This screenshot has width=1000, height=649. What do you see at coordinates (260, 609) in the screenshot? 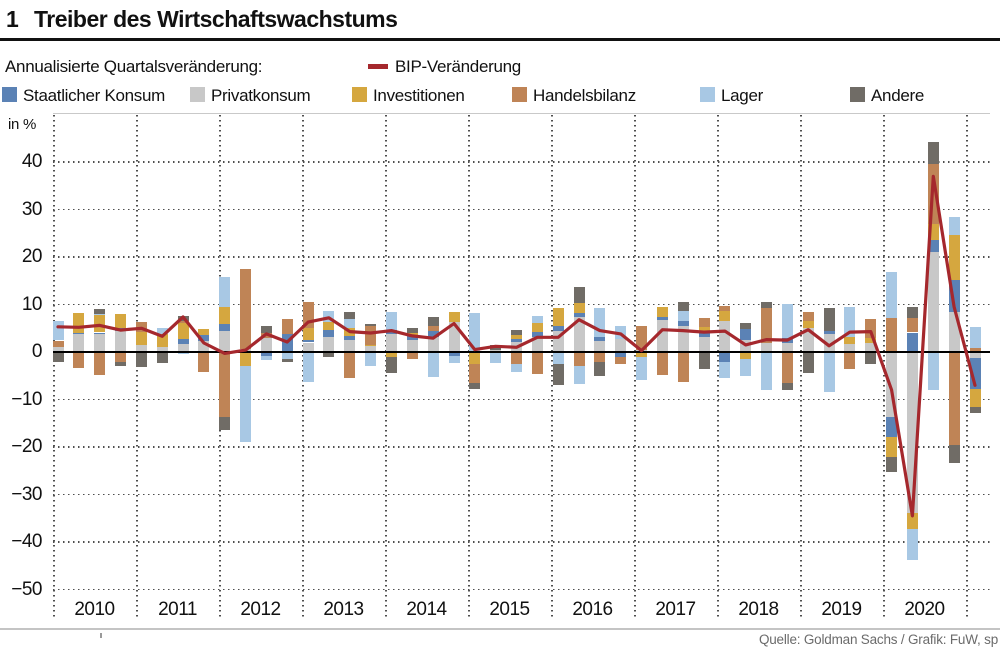
I see `x-tick-label-2012: 2012` at bounding box center [260, 609].